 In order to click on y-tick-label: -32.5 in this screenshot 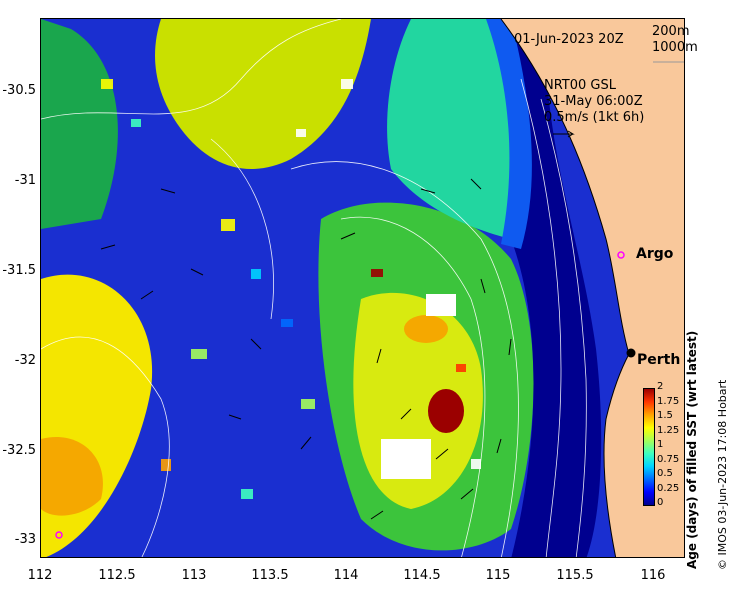, I will do `click(19, 450)`.